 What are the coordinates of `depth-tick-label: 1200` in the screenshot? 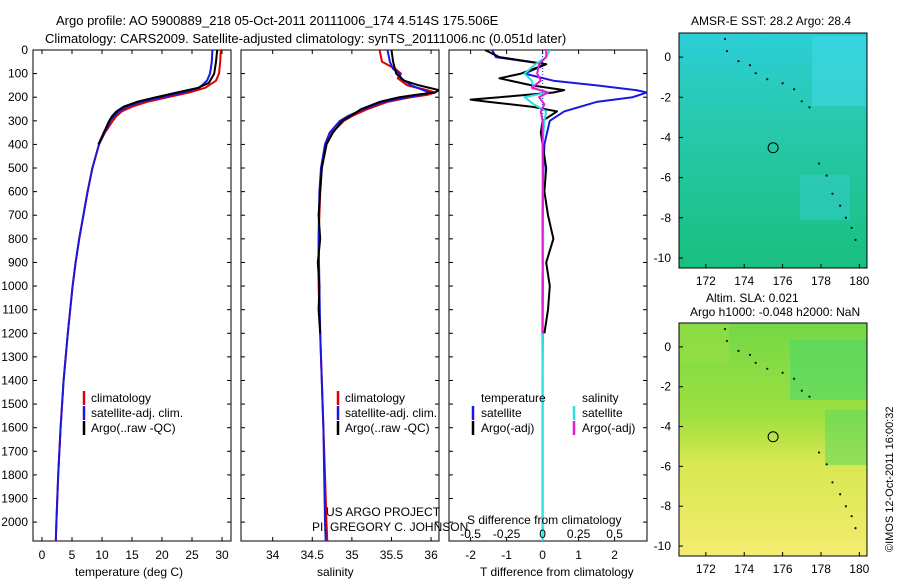 It's located at (14, 333).